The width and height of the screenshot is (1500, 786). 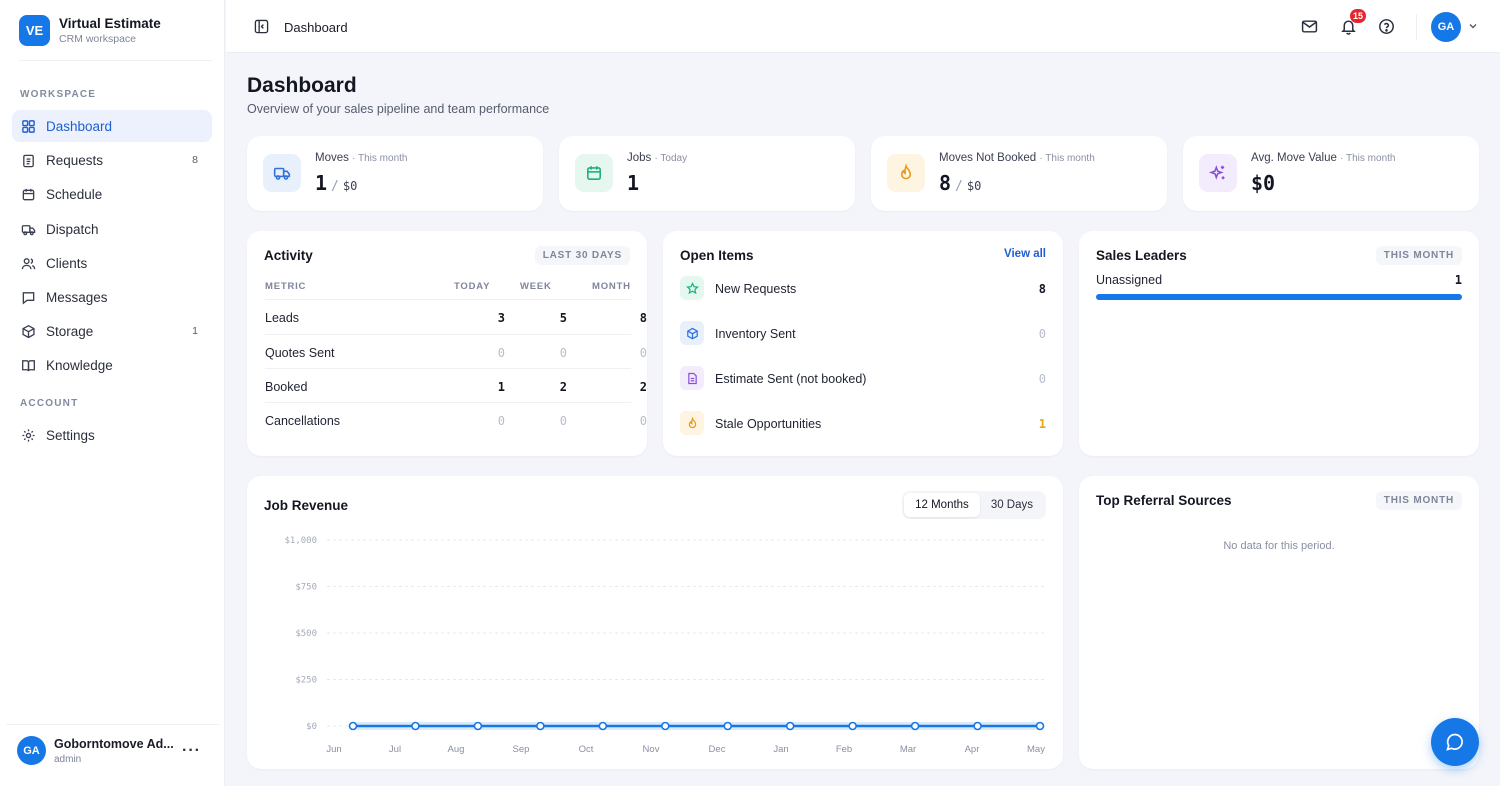 What do you see at coordinates (1458, 280) in the screenshot?
I see `leader-value: 1` at bounding box center [1458, 280].